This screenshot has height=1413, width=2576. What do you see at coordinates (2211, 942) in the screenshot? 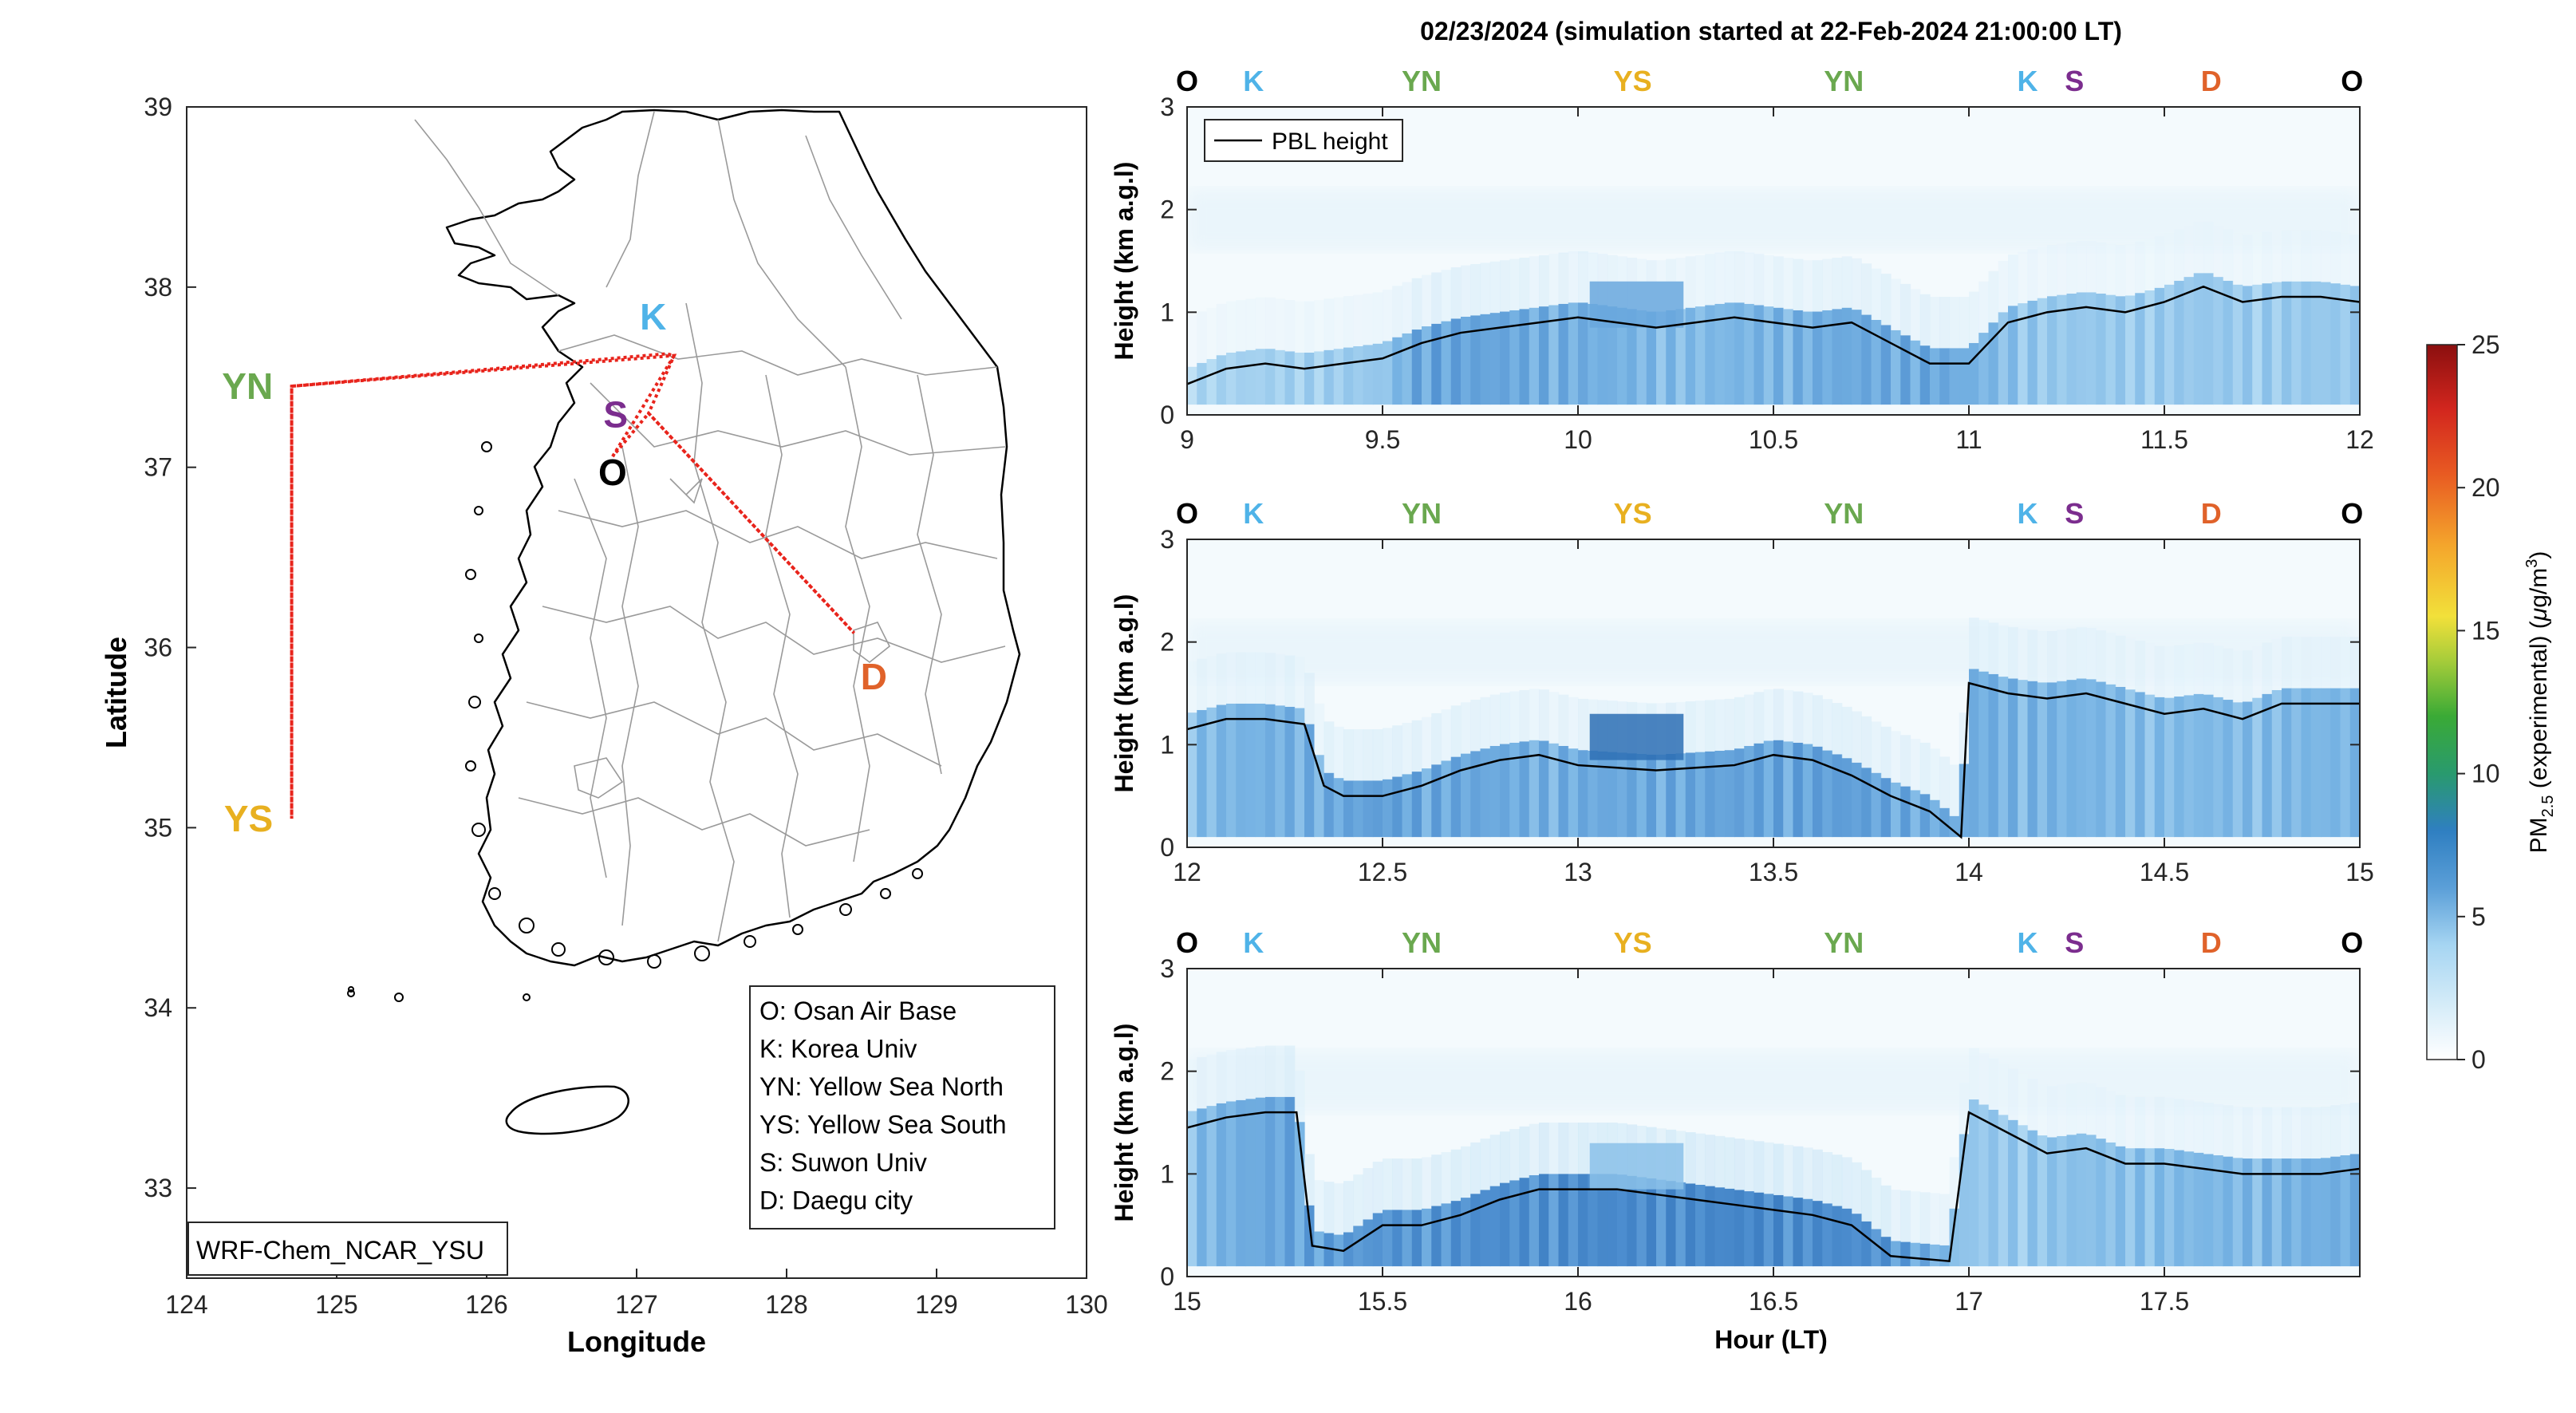
I see `panel-station-label: D` at bounding box center [2211, 942].